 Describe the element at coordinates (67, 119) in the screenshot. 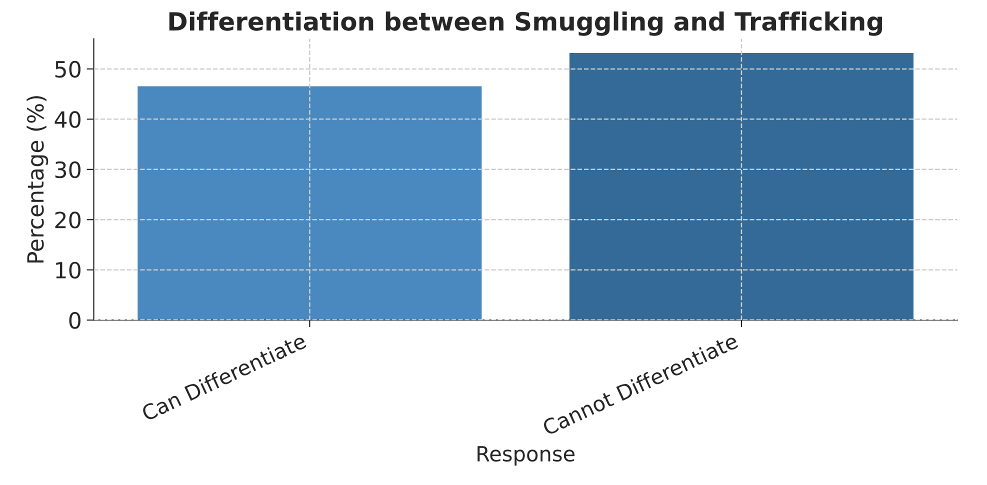

I see `y-tick-label: 40` at that location.